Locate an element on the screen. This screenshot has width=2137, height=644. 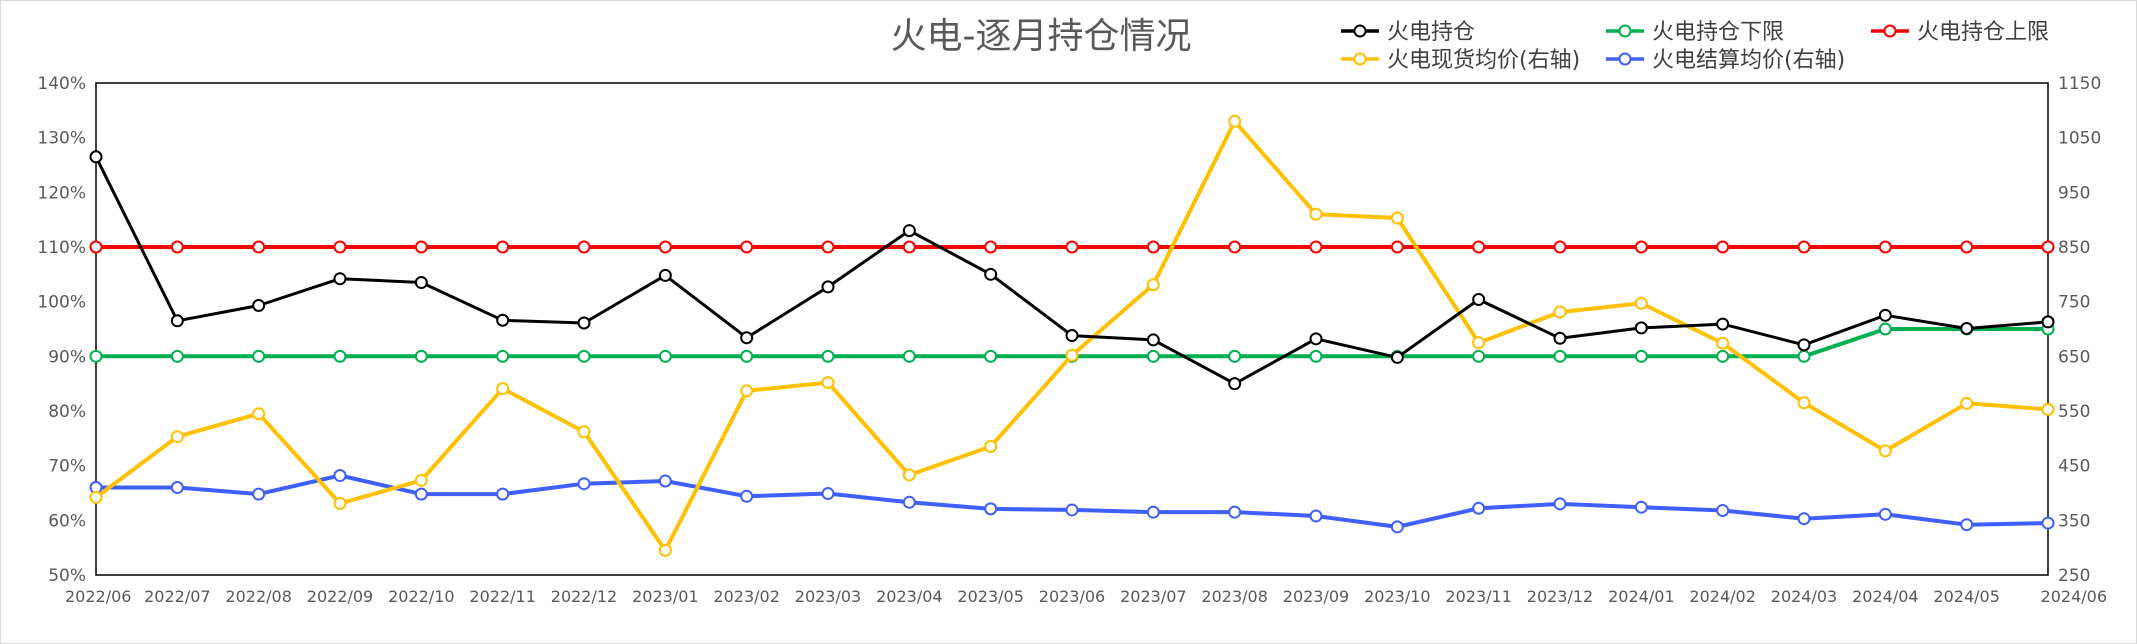
y-left-tick-label: 50% is located at coordinates (67, 576).